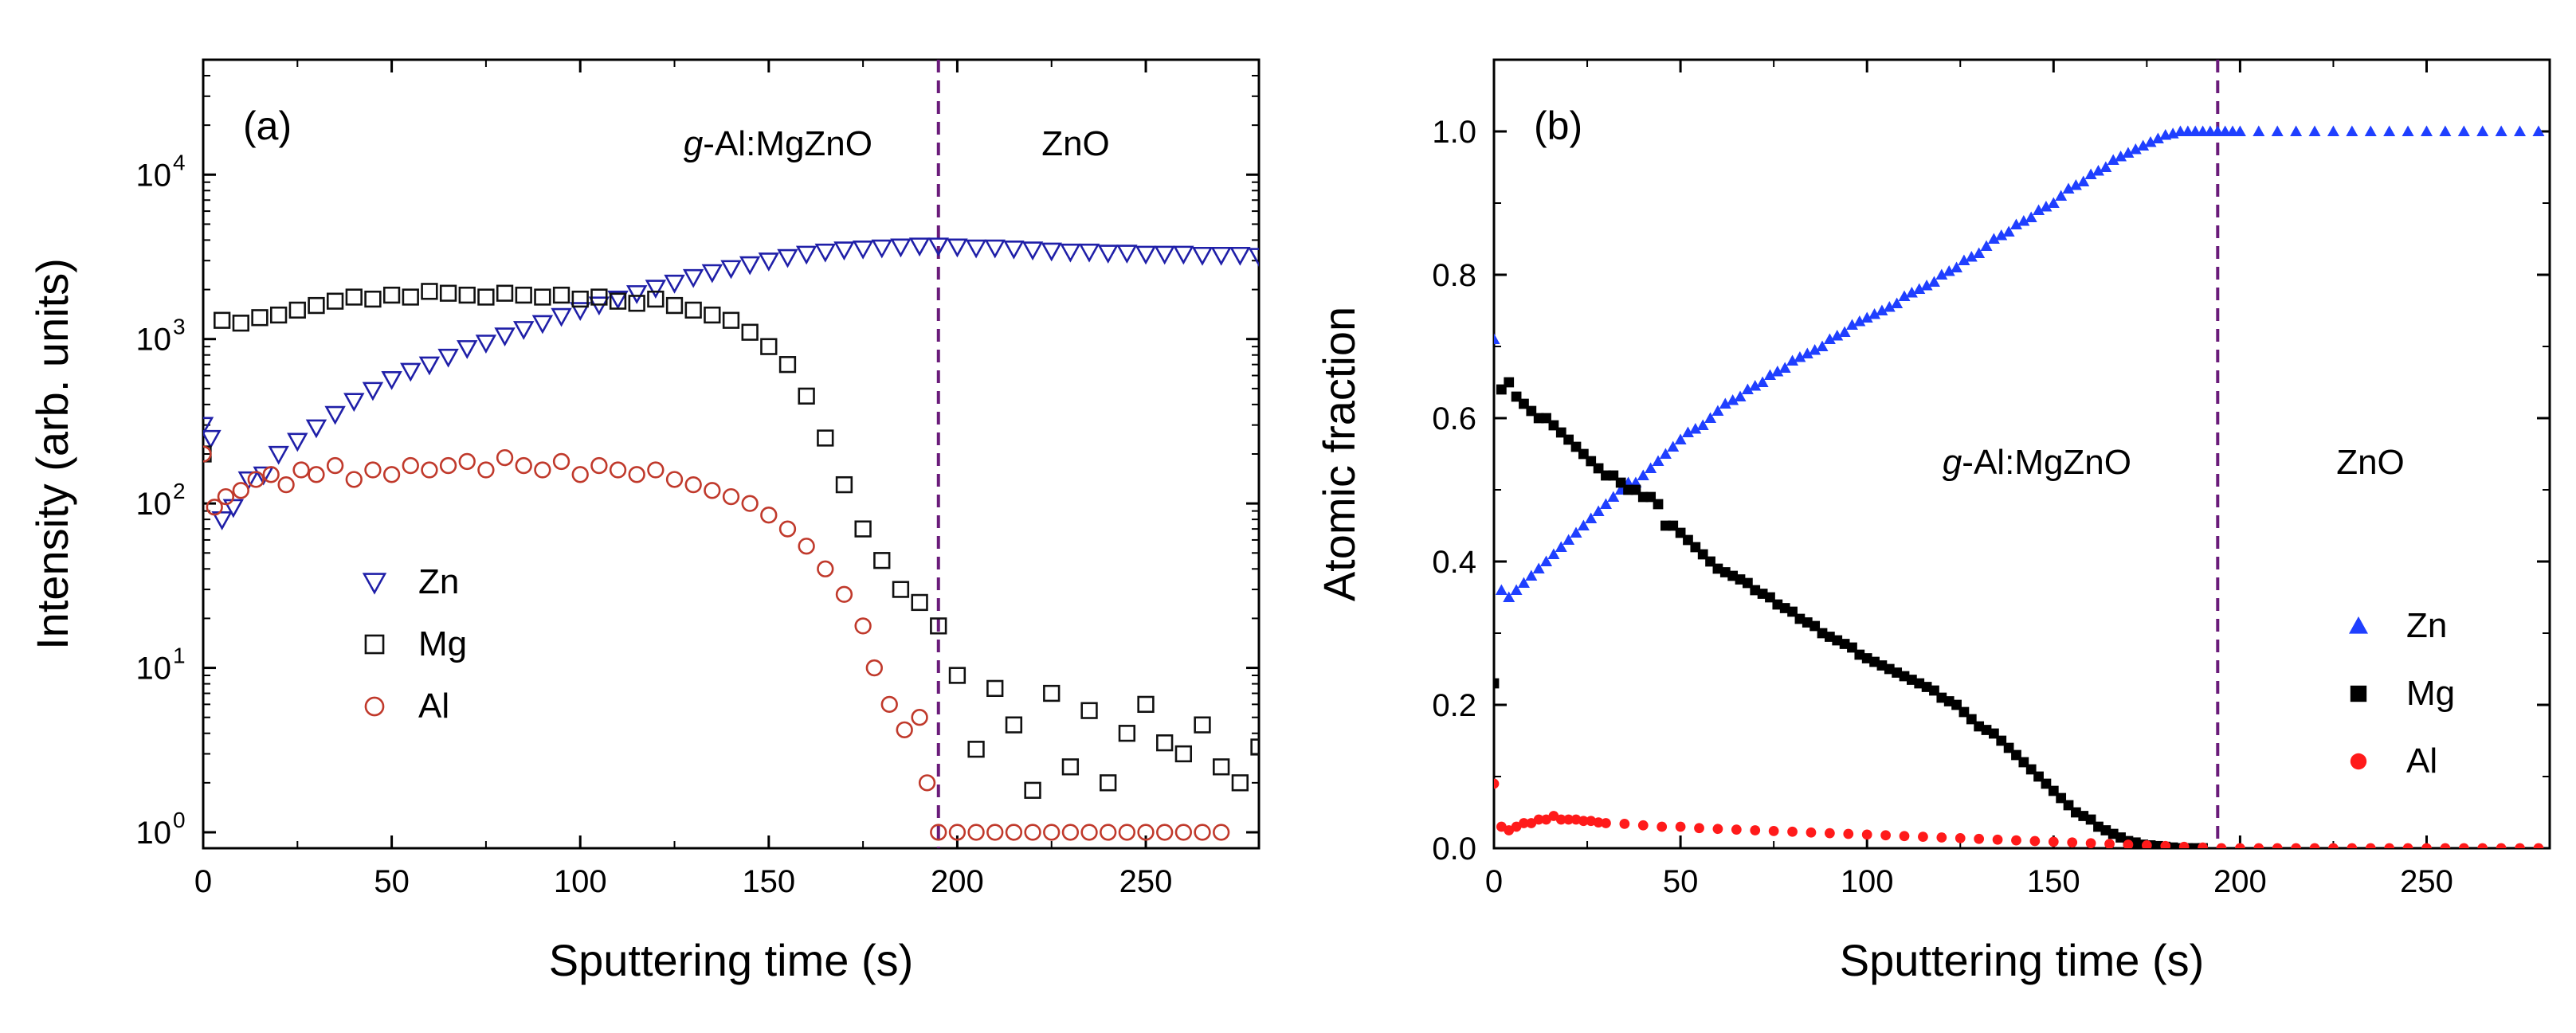  Describe the element at coordinates (180, 656) in the screenshot. I see `y-tick-exponent: 1` at that location.